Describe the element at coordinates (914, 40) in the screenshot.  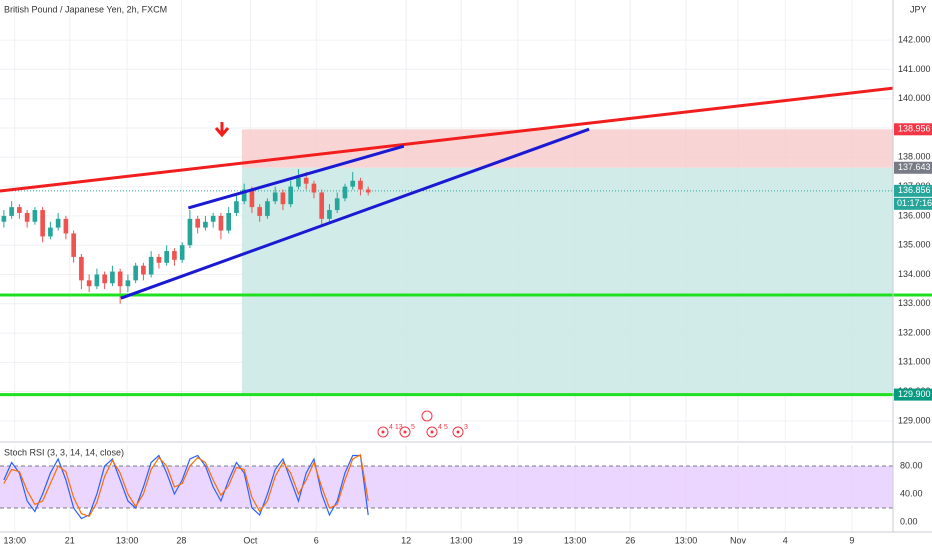
I see `y-tick-label: 142.000` at that location.